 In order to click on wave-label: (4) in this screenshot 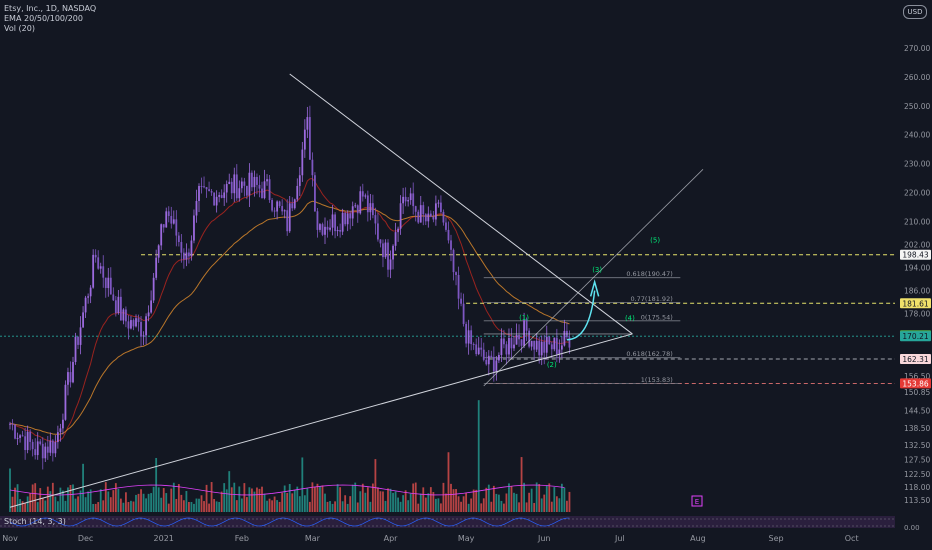, I will do `click(630, 319)`.